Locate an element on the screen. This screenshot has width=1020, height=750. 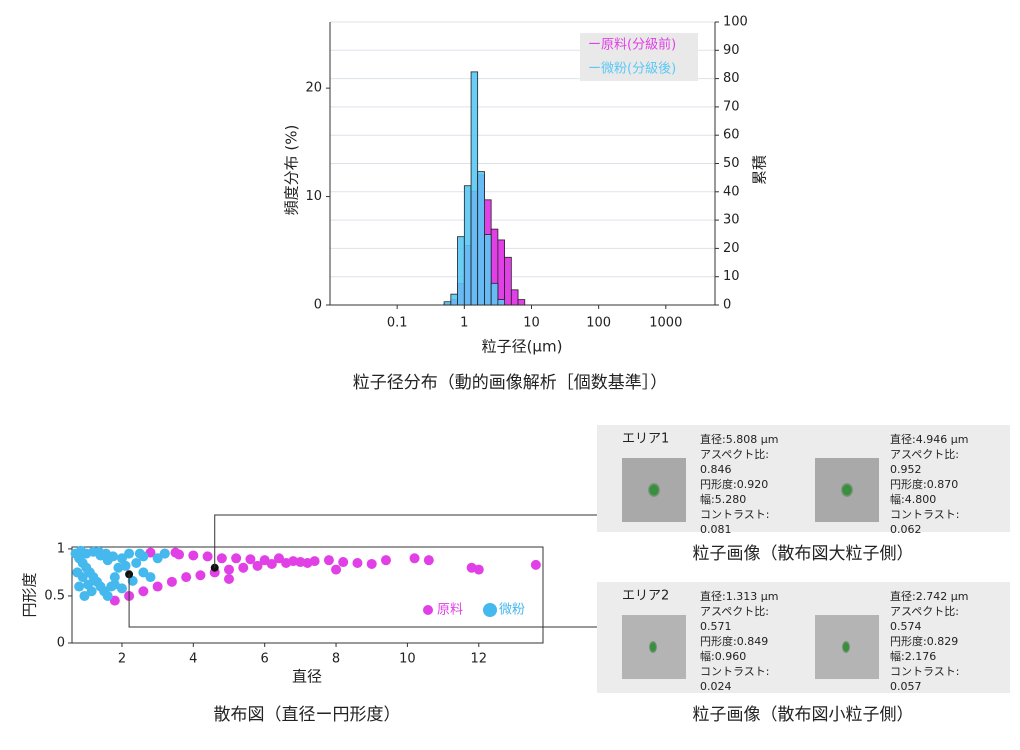
y-tick-label: 1 is located at coordinates (61, 548).